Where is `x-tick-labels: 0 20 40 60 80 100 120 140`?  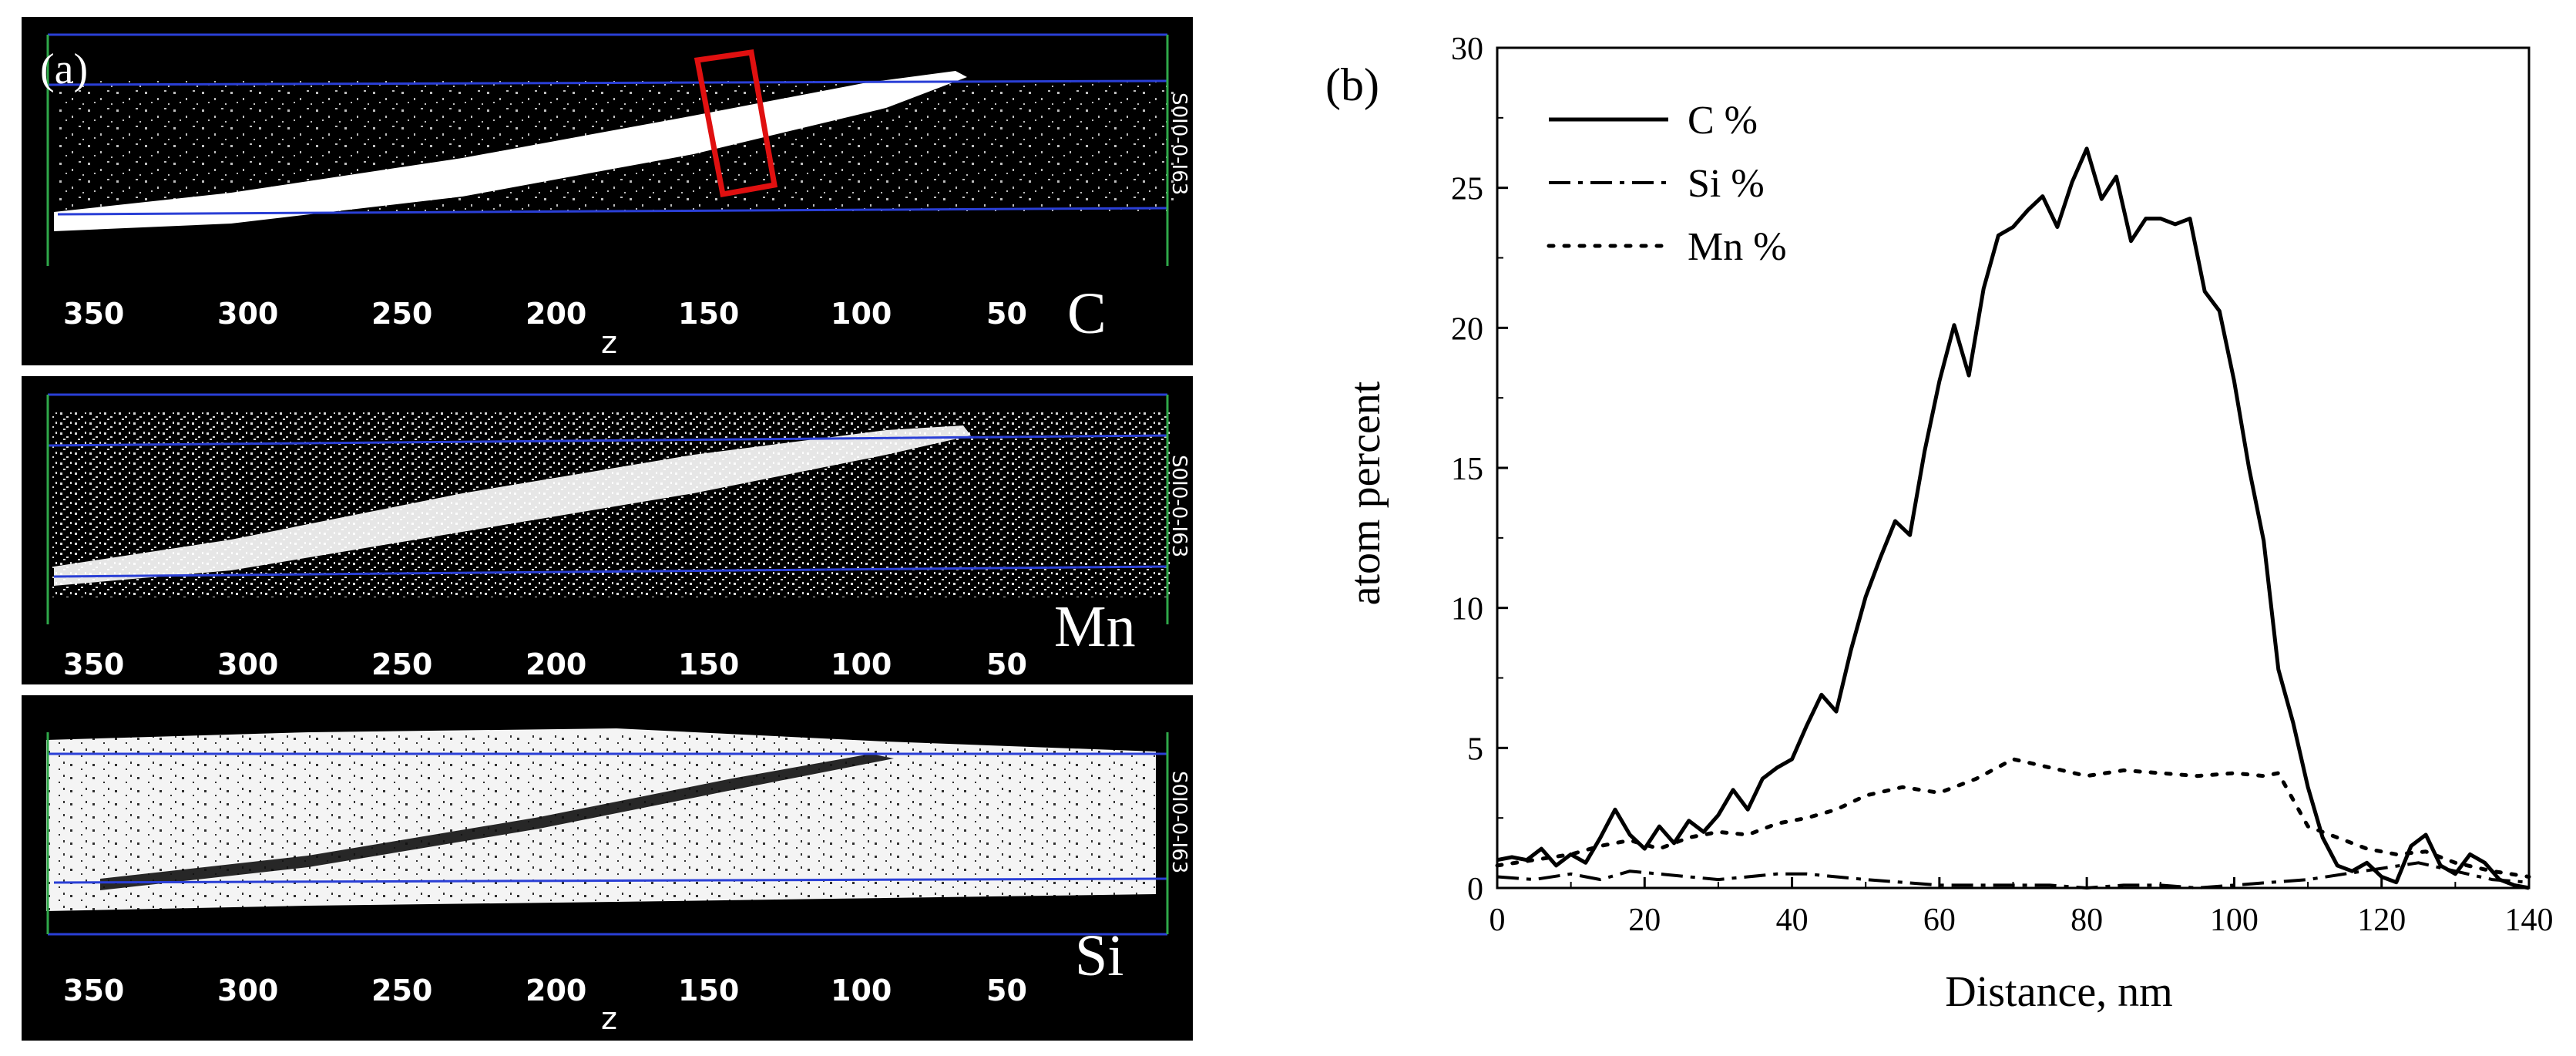
x-tick-labels: 0 20 40 60 80 100 120 140 is located at coordinates (2022, 920).